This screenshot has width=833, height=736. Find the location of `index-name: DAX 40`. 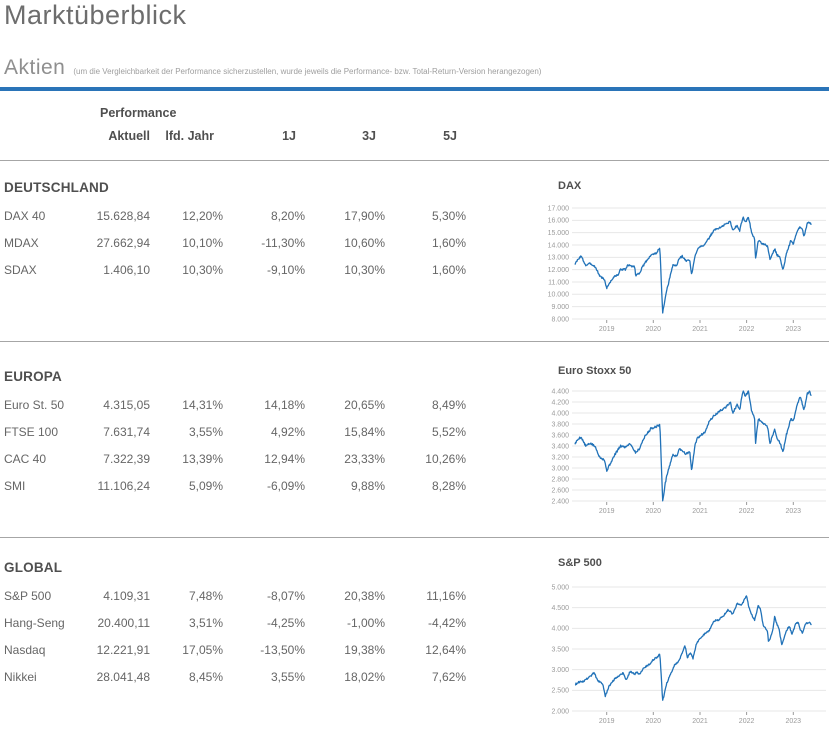

index-name: DAX 40 is located at coordinates (25, 216).